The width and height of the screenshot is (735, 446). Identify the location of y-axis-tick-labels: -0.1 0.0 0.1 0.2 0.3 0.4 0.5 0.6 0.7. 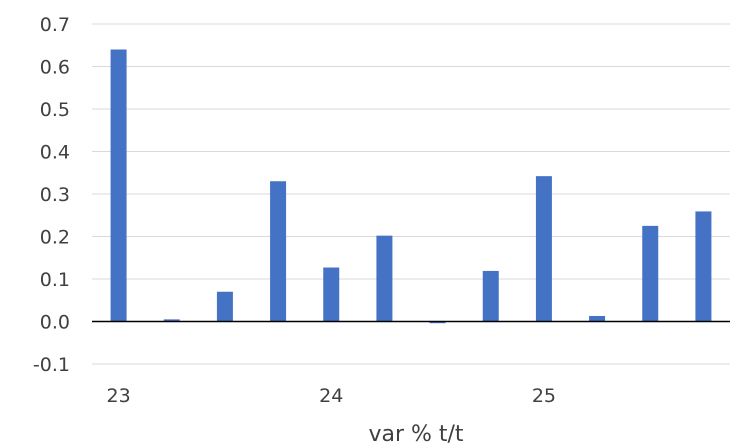
(51, 195).